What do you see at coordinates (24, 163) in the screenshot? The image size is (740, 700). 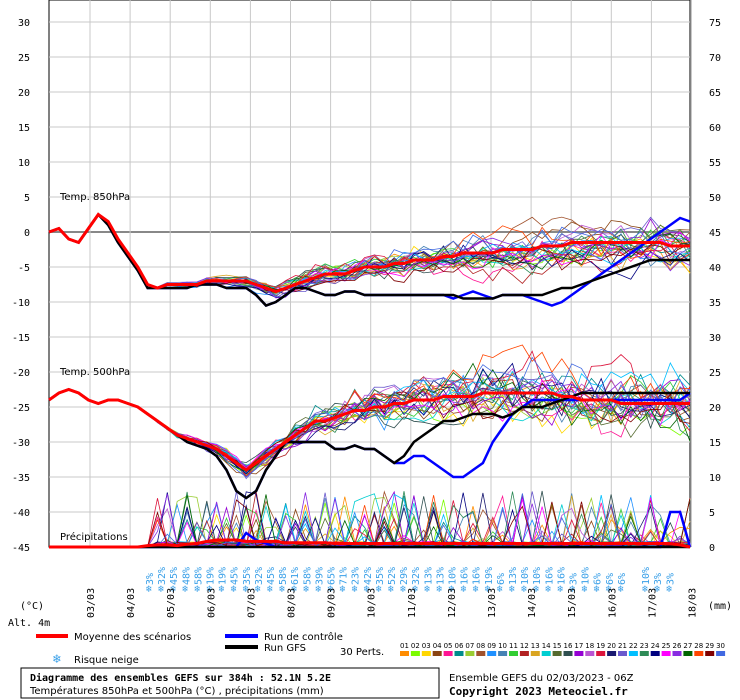 I see `left-tick-label: 10` at bounding box center [24, 163].